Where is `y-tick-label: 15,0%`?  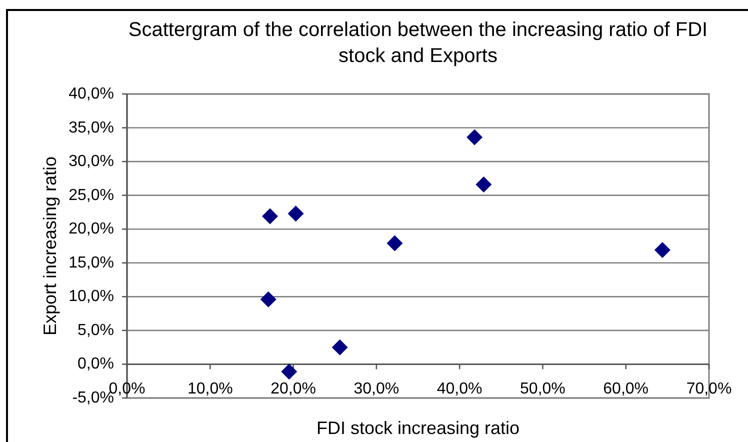 y-tick-label: 15,0% is located at coordinates (91, 263).